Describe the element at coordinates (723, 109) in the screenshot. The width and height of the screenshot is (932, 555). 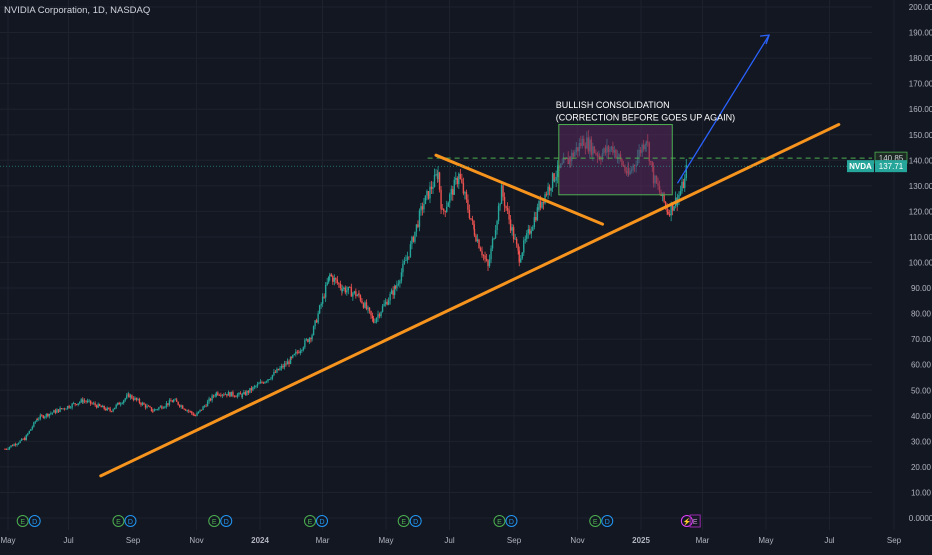
I see `projection-arrow` at that location.